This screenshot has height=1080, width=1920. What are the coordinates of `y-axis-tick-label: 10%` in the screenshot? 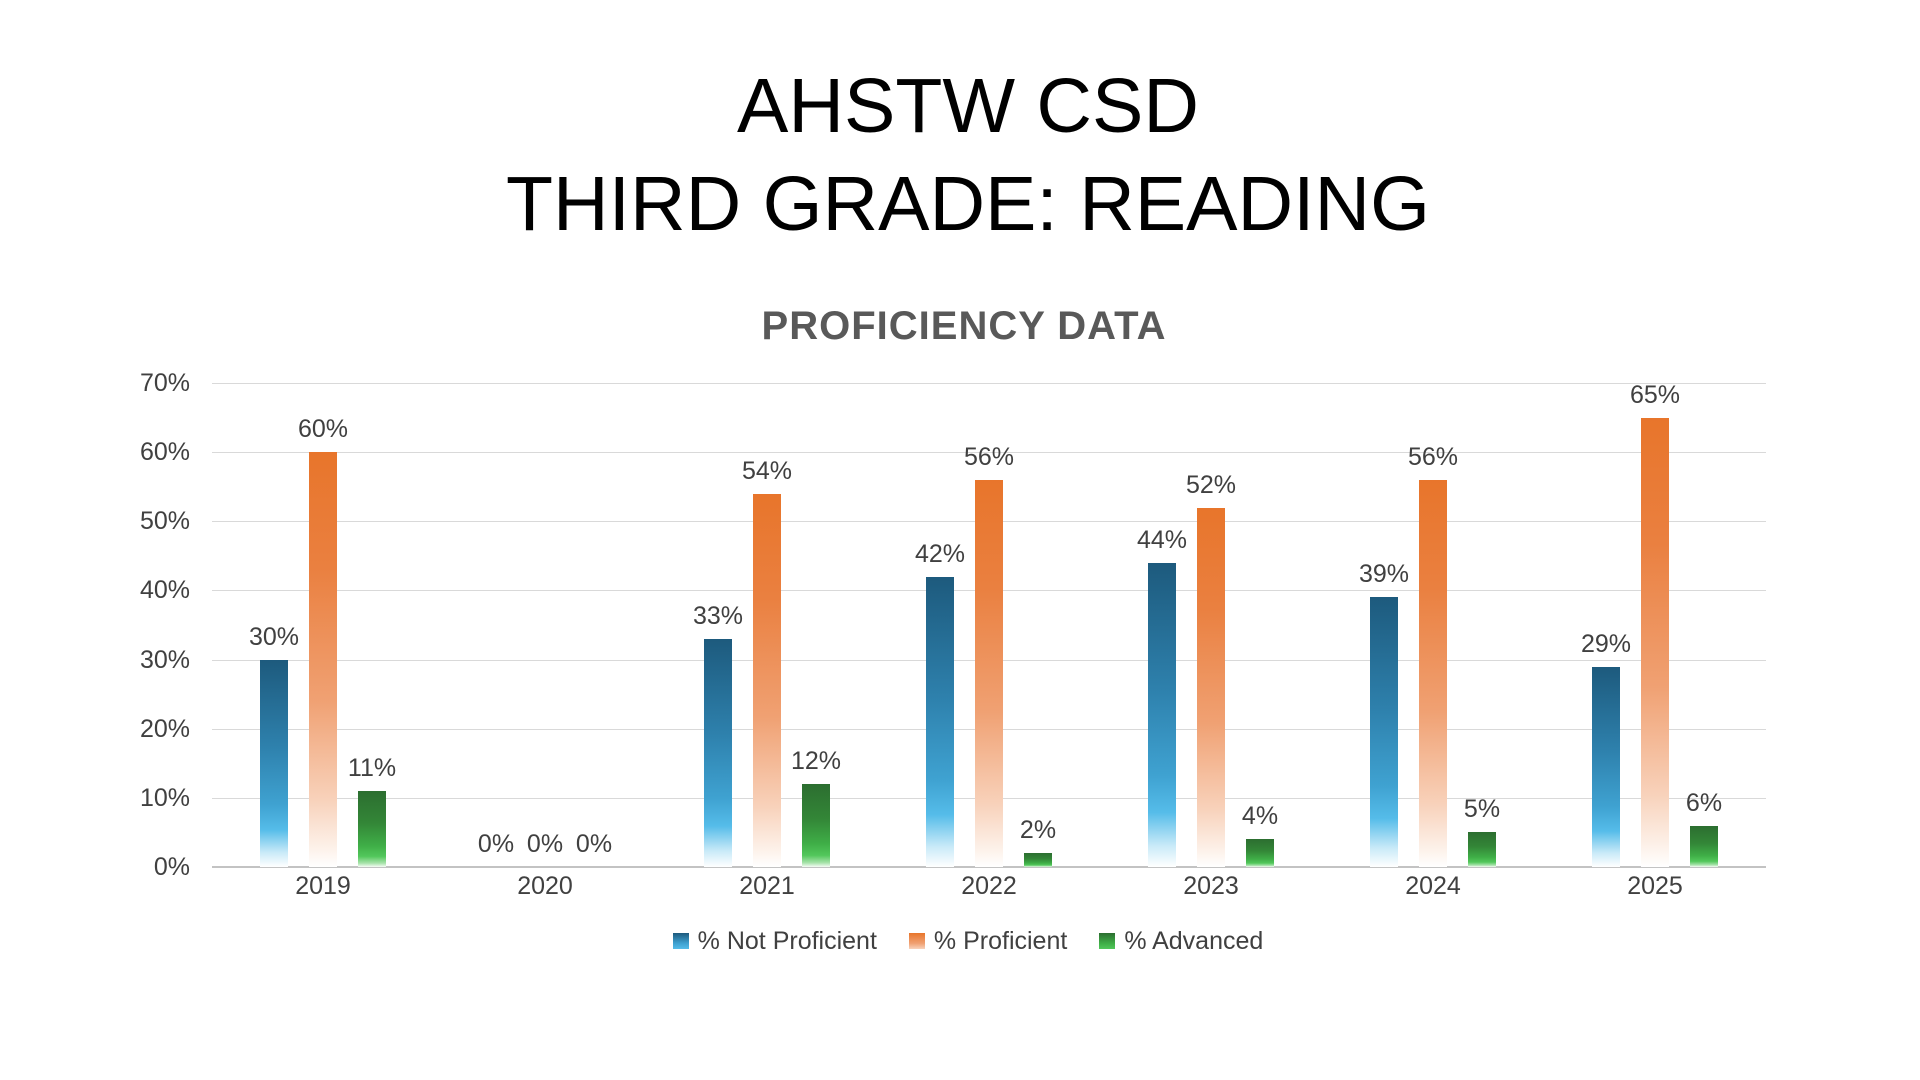 It's located at (164, 798).